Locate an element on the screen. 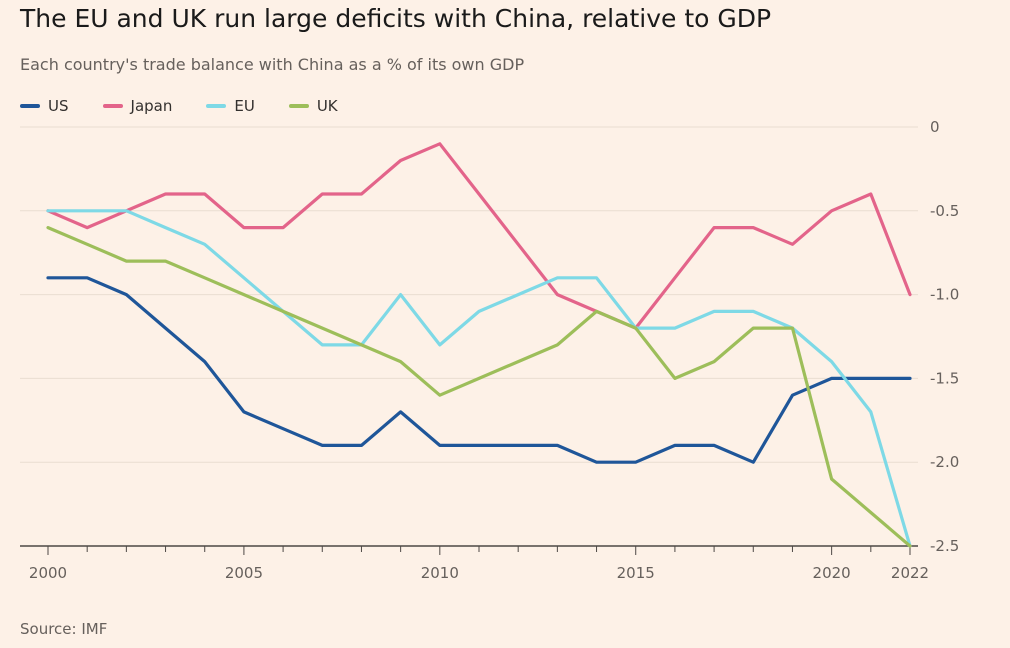  legend-item-uk: UK is located at coordinates (313, 106).